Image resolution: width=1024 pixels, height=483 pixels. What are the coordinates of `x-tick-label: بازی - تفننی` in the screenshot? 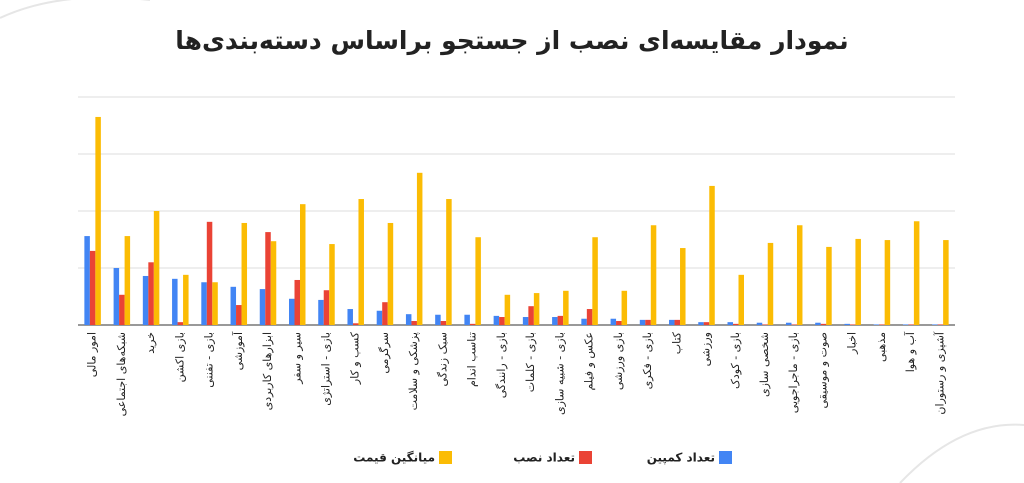 It's located at (209, 360).